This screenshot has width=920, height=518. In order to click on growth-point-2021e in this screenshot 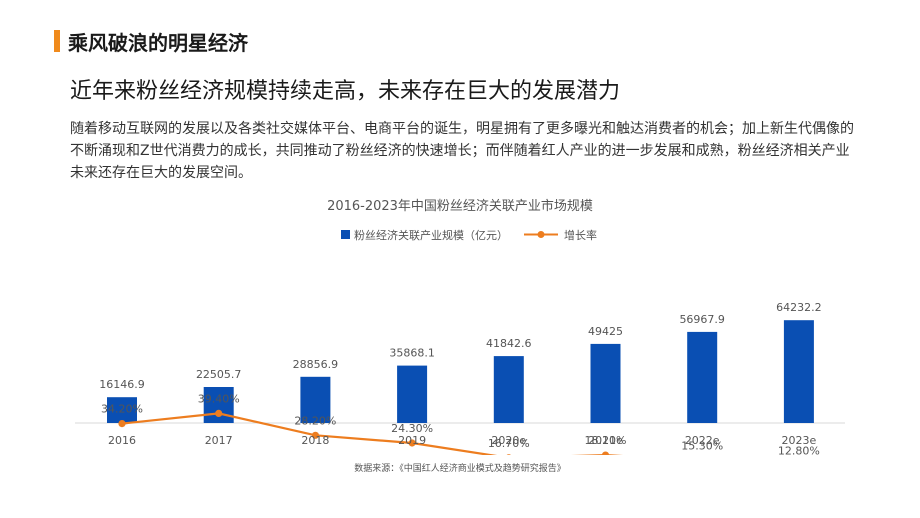, I will do `click(605, 453)`.